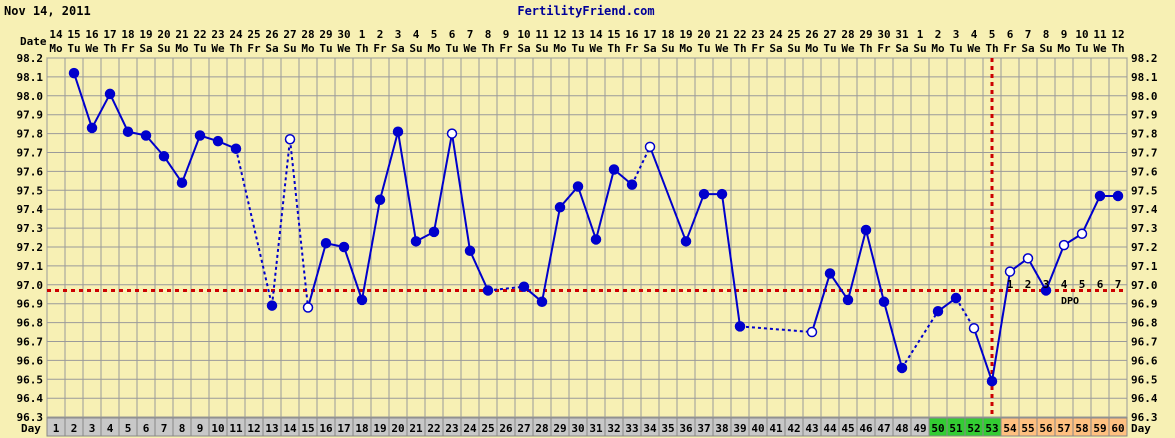 The width and height of the screenshot is (1175, 438). I want to click on day-label: 12, so click(253, 428).